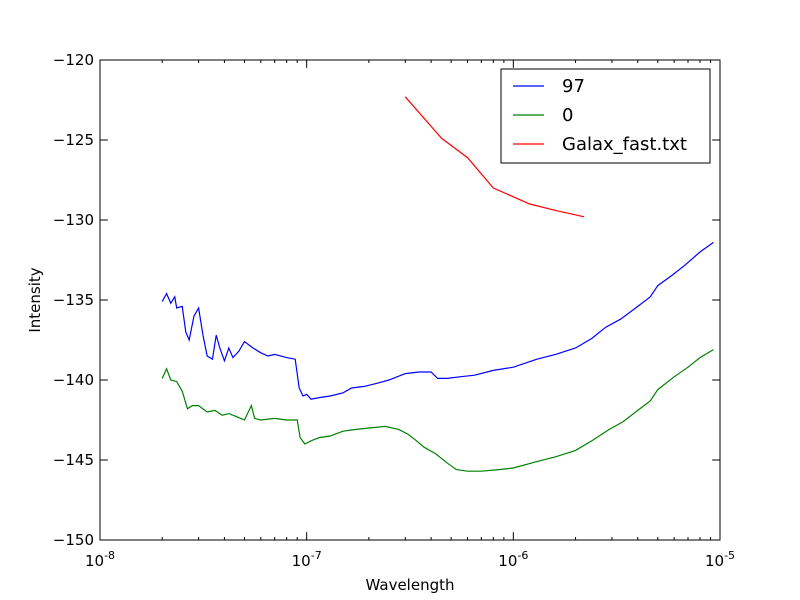  I want to click on y-tick-label-2: −140, so click(73, 380).